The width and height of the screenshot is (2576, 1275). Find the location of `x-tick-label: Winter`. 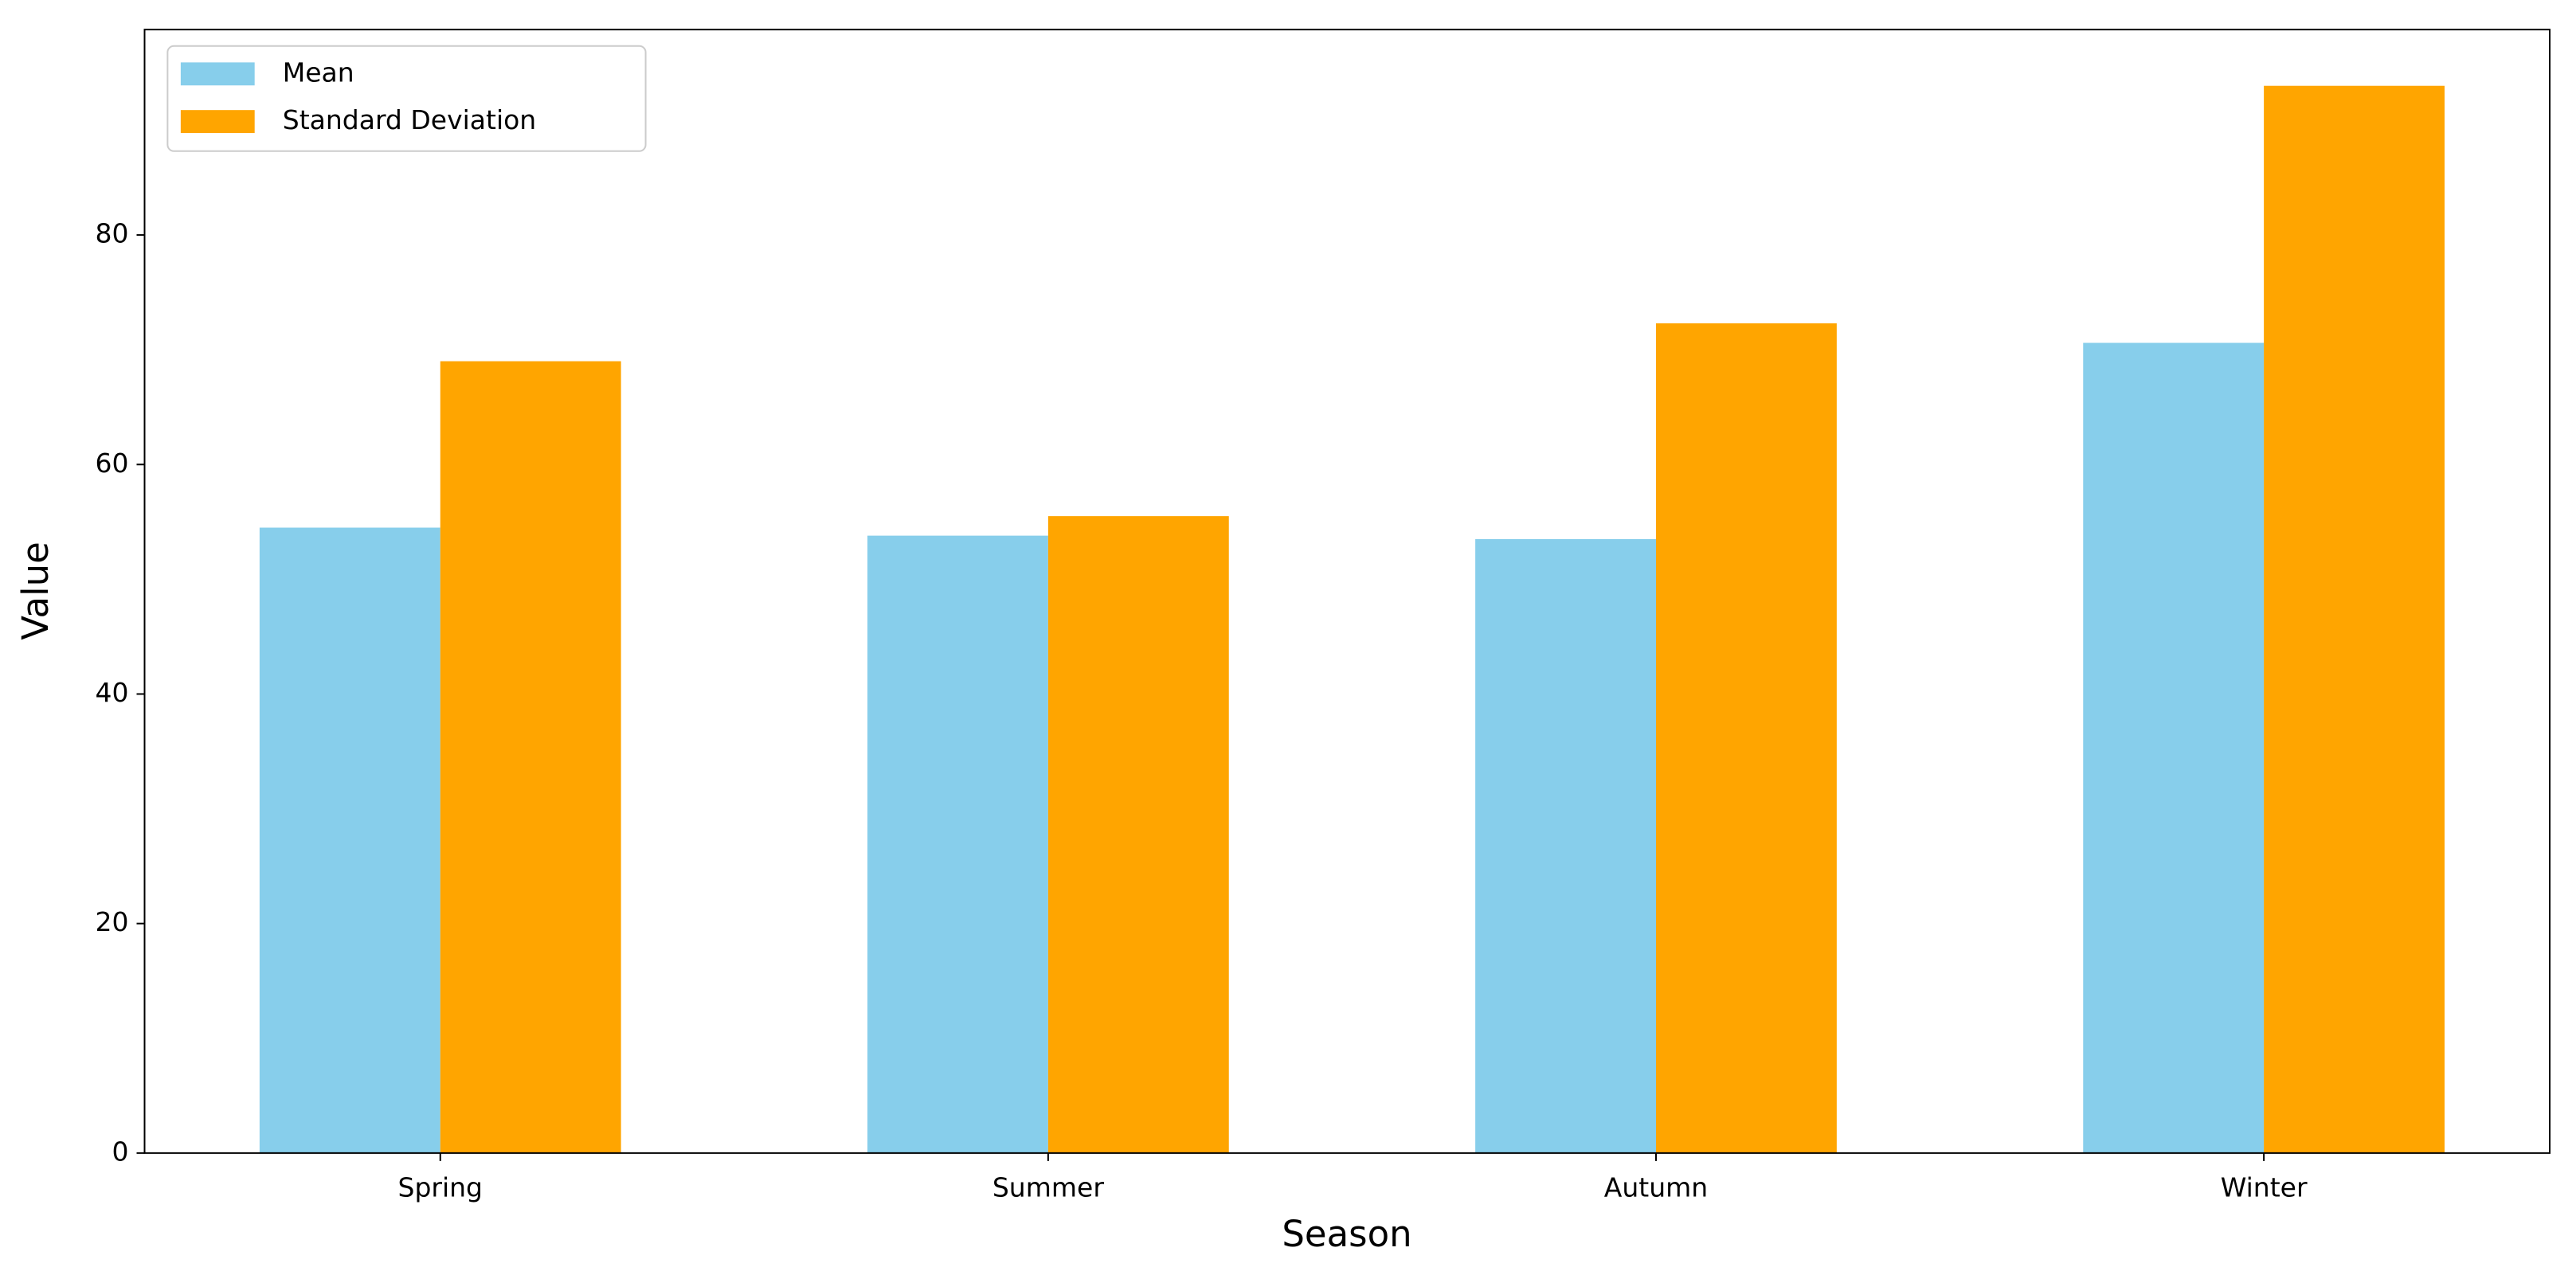

x-tick-label: Winter is located at coordinates (2264, 1187).